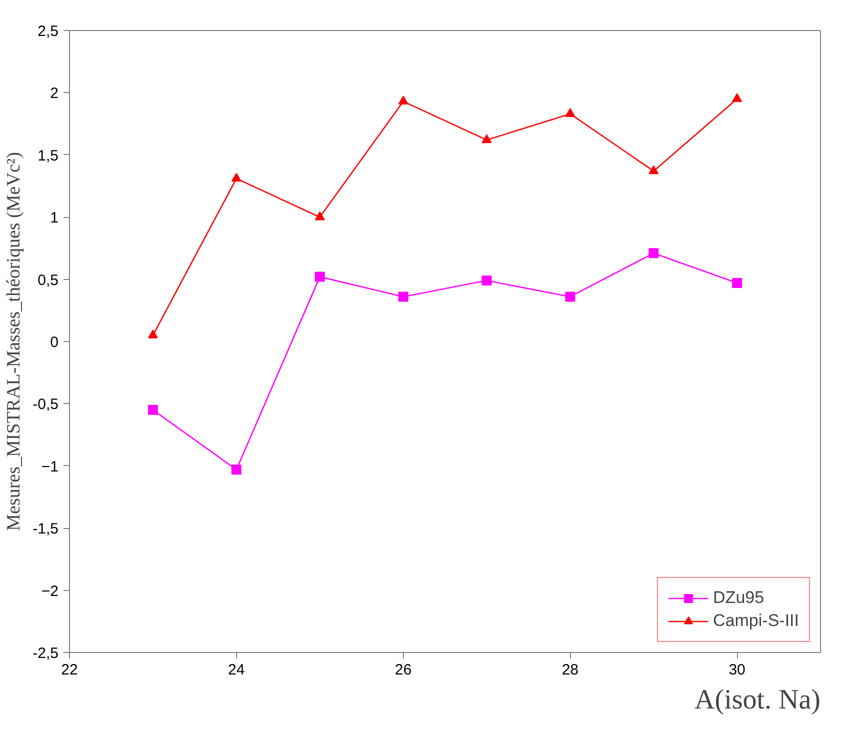  I want to click on y-tick-label: -0,5, so click(45, 405).